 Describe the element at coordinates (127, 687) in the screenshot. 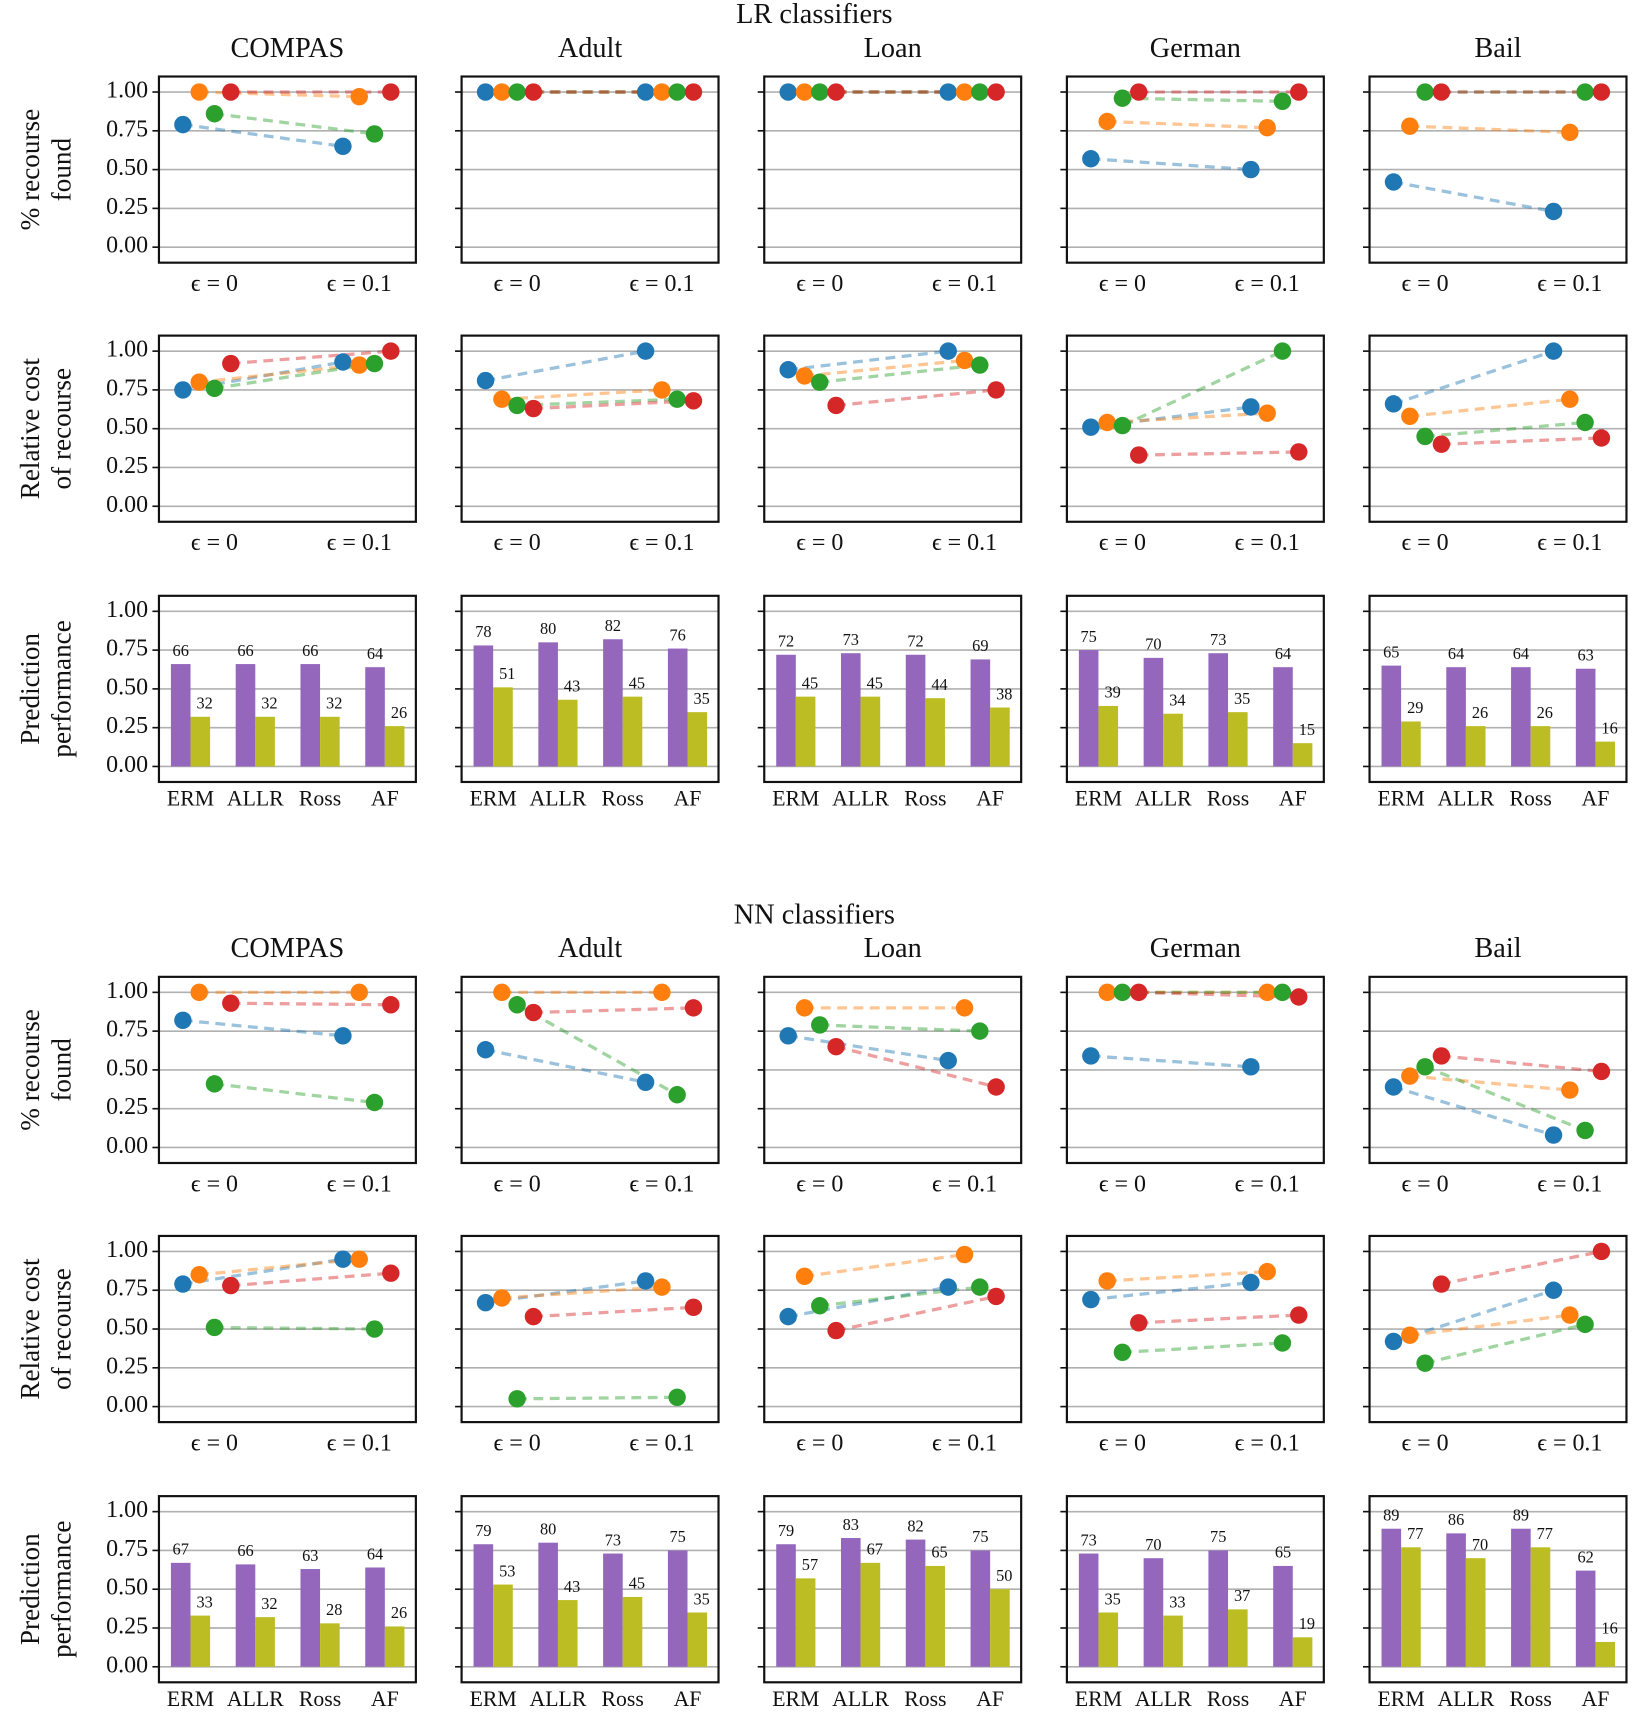

I see `y-tick-label: 0.50` at that location.